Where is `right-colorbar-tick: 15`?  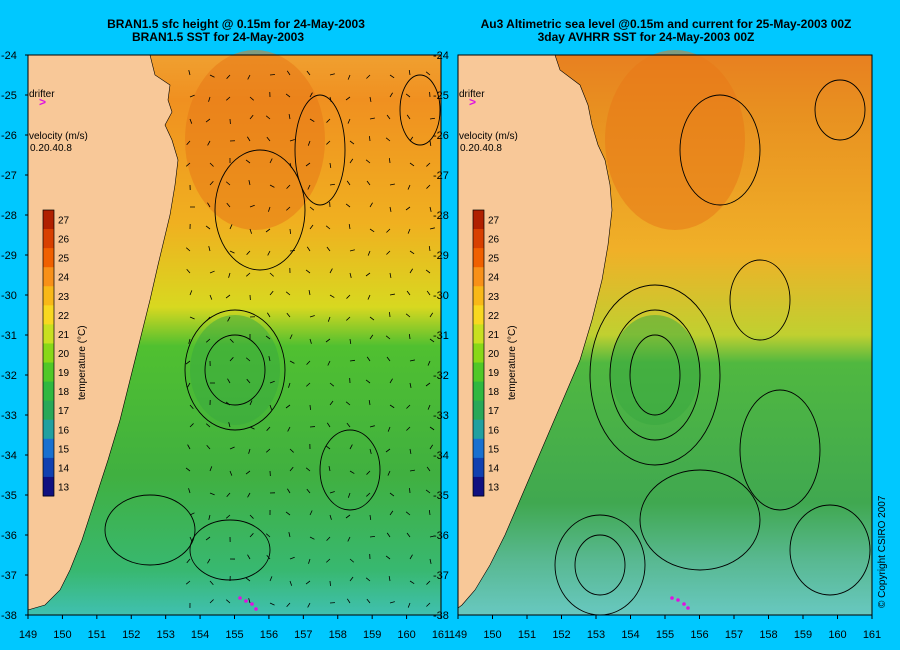 right-colorbar-tick: 15 is located at coordinates (494, 449).